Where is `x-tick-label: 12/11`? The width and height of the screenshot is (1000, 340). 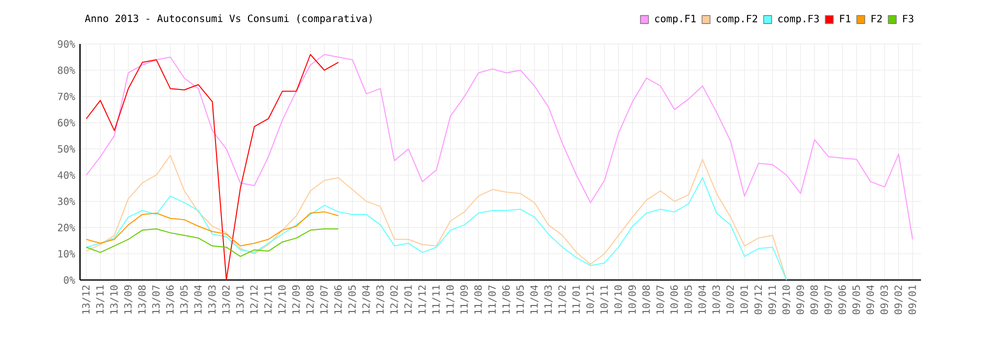
x-tick-label: 12/11 is located at coordinates (268, 299).